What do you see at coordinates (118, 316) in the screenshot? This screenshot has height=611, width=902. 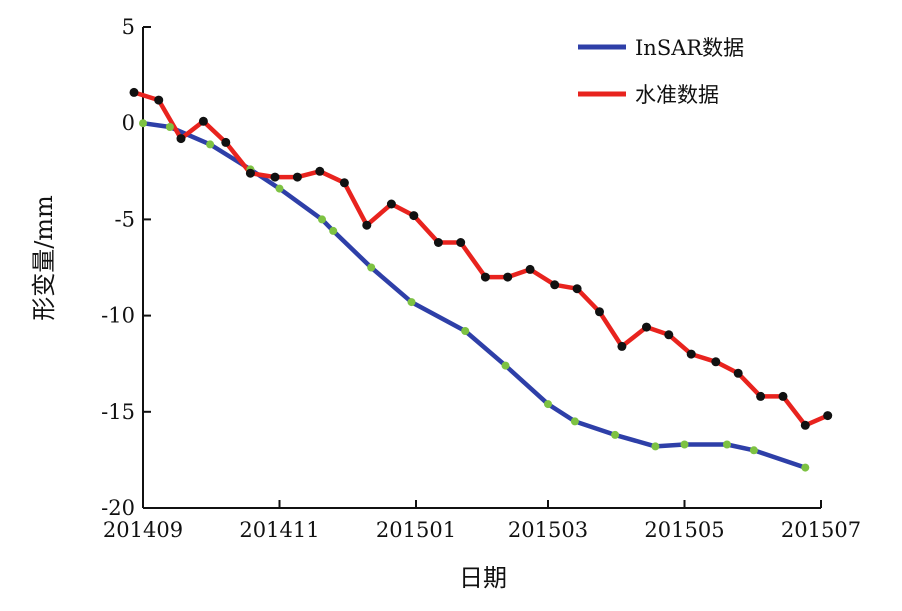 I see `y-tick-label: -10` at bounding box center [118, 316].